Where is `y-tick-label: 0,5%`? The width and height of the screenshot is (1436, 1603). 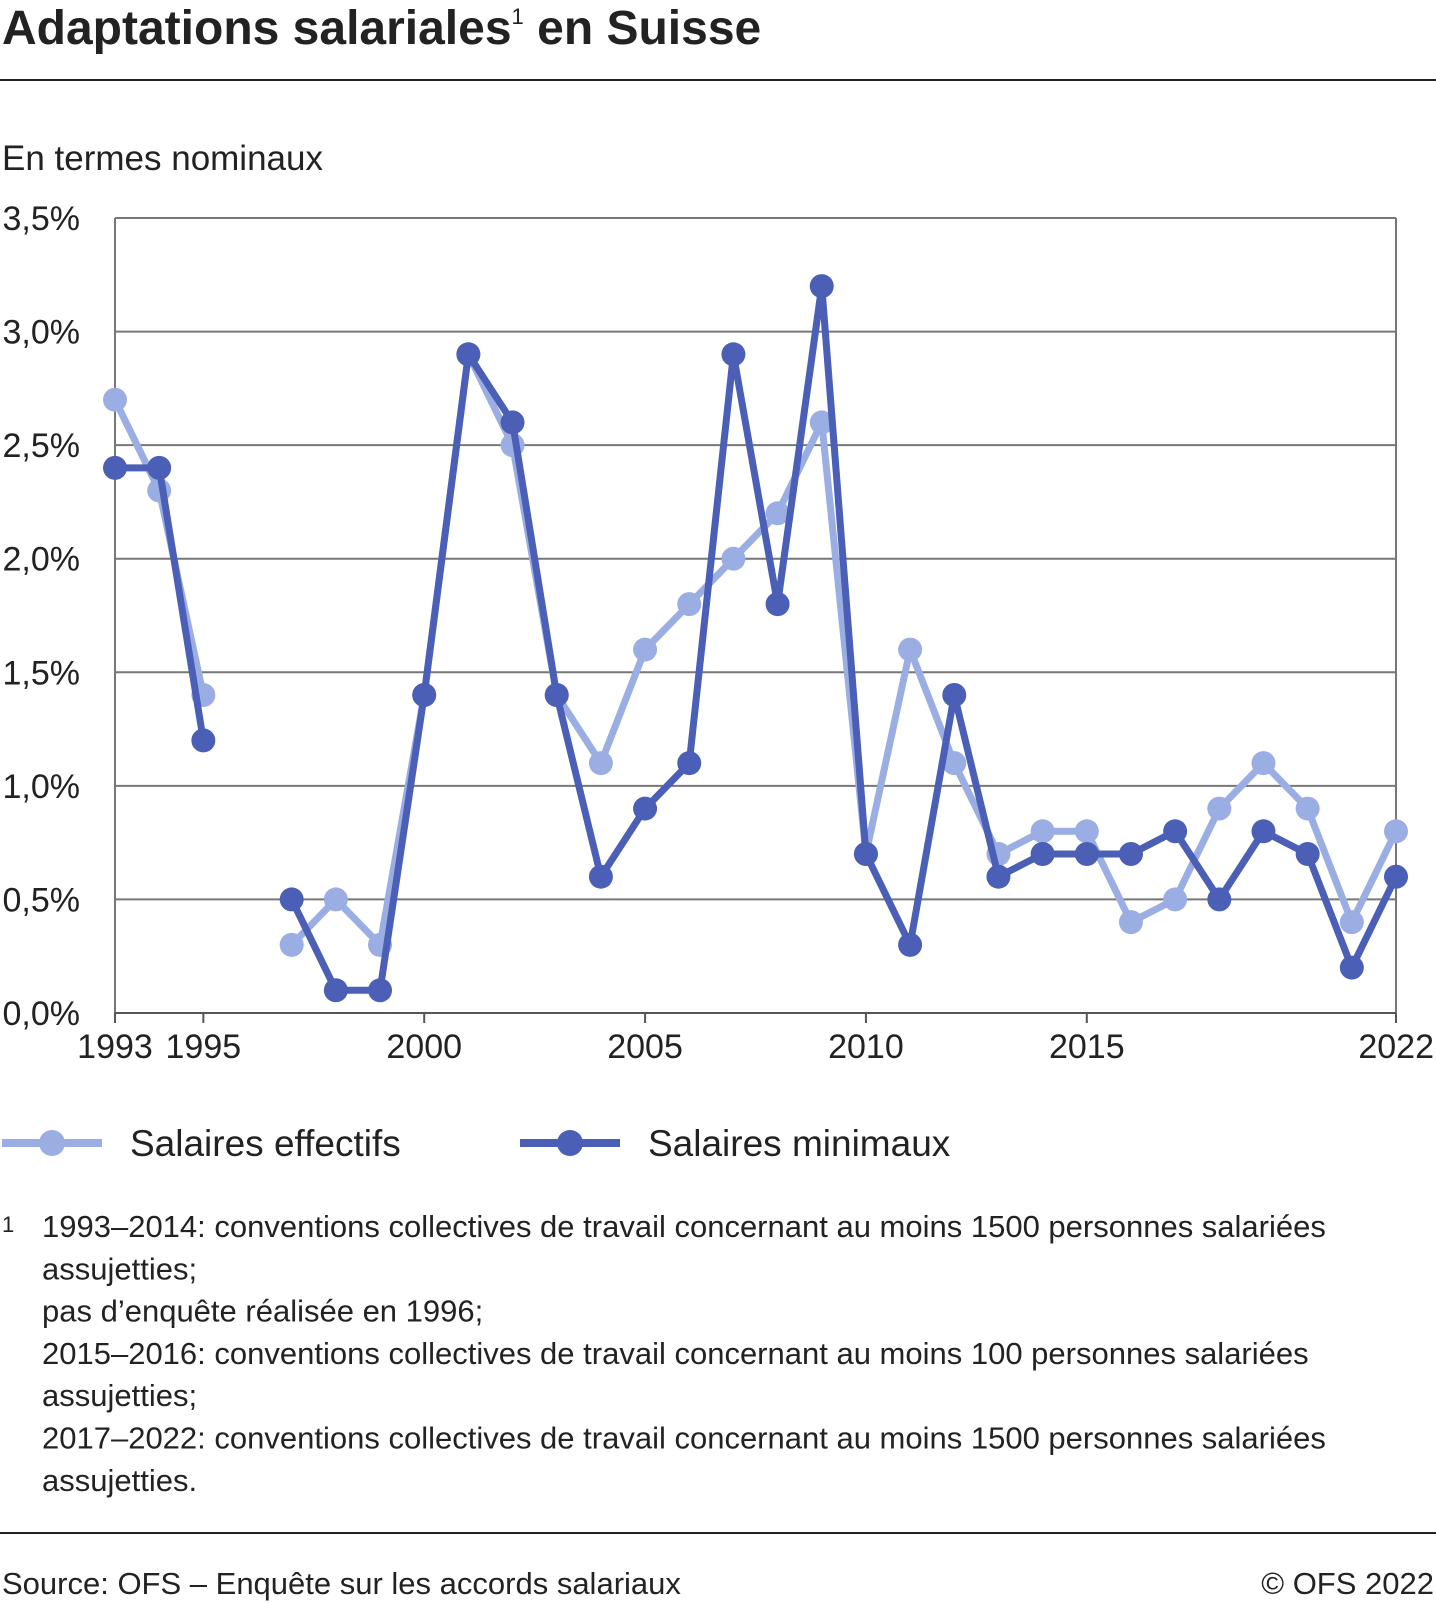
y-tick-label: 0,5% is located at coordinates (42, 900).